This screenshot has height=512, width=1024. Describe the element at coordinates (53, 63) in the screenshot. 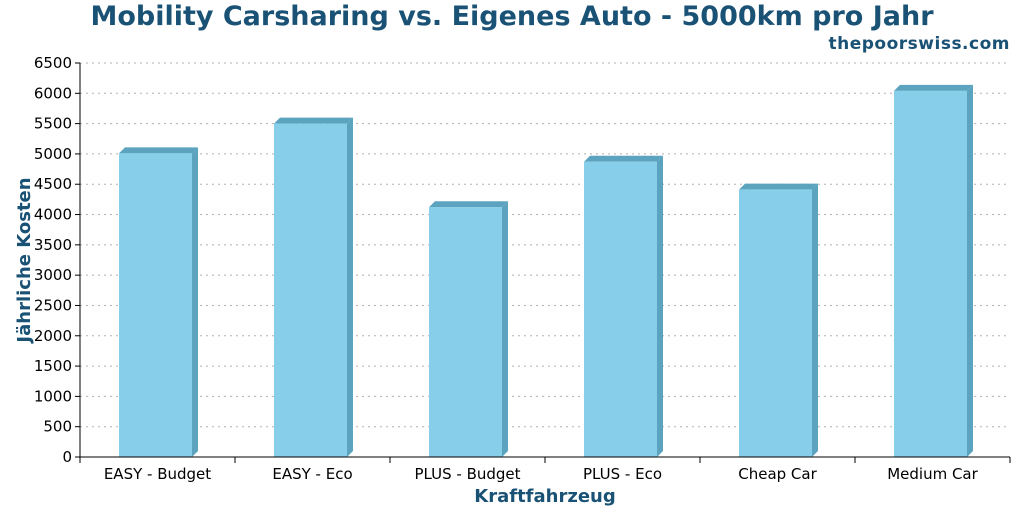

I see `y-tick-label: 6500` at that location.